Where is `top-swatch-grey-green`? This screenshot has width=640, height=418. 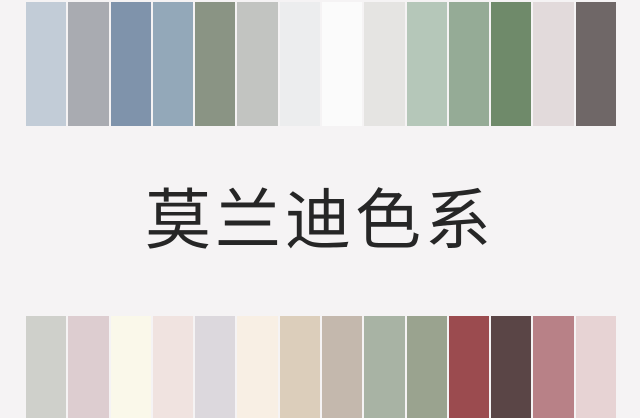 top-swatch-grey-green is located at coordinates (215, 64).